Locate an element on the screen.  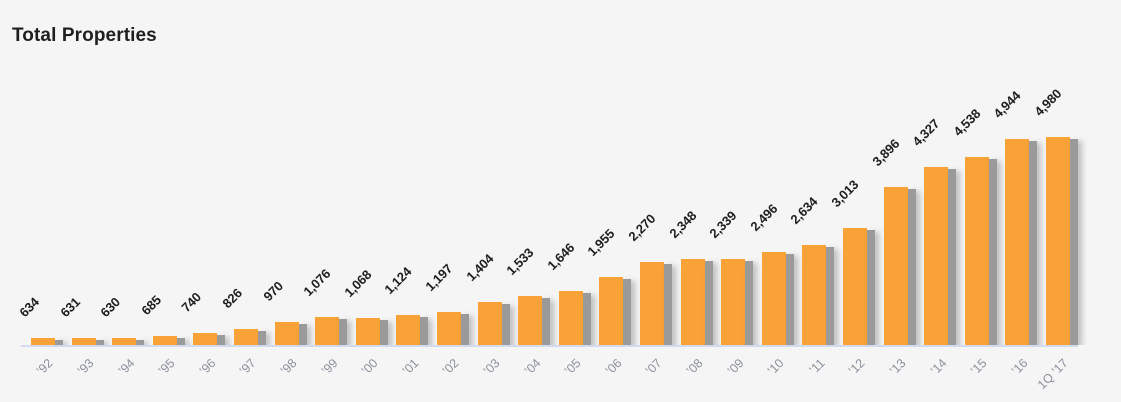
x-axis-tick-label: ’04 is located at coordinates (532, 367).